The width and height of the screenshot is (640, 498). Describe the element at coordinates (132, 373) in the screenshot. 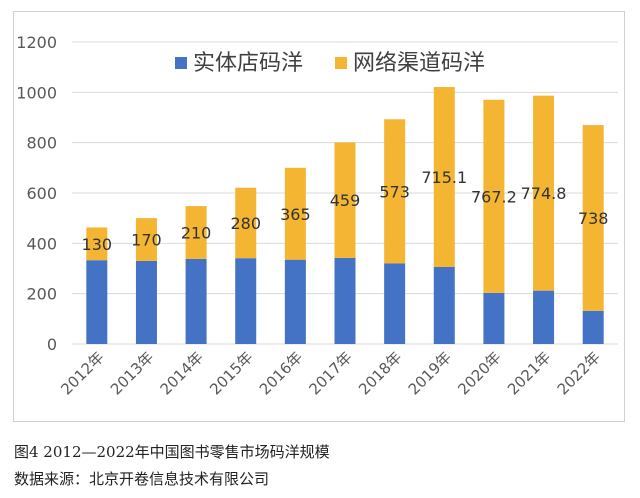

I see `x-tick-label: 2013年` at that location.